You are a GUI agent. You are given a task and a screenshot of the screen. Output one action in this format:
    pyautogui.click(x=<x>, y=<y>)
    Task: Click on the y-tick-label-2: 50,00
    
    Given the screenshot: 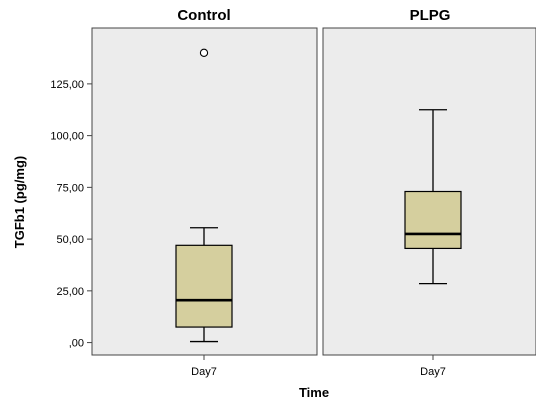 What is the action you would take?
    pyautogui.click(x=70, y=240)
    